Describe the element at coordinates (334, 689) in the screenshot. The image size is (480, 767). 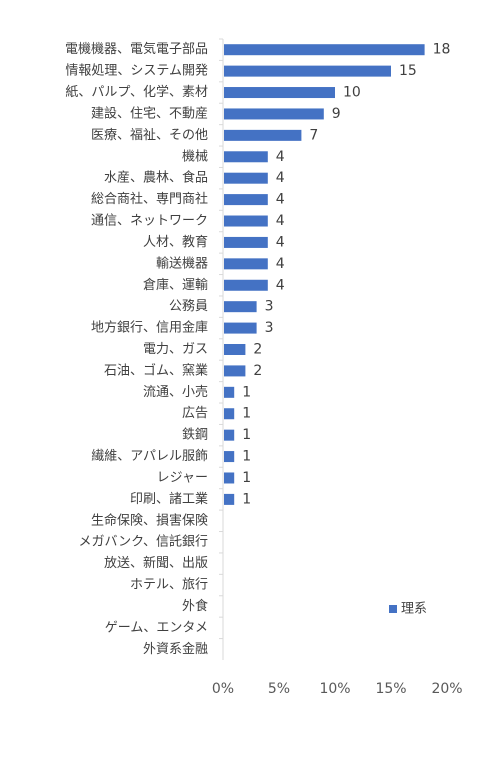
I see `x-tick-label: 10%` at that location.